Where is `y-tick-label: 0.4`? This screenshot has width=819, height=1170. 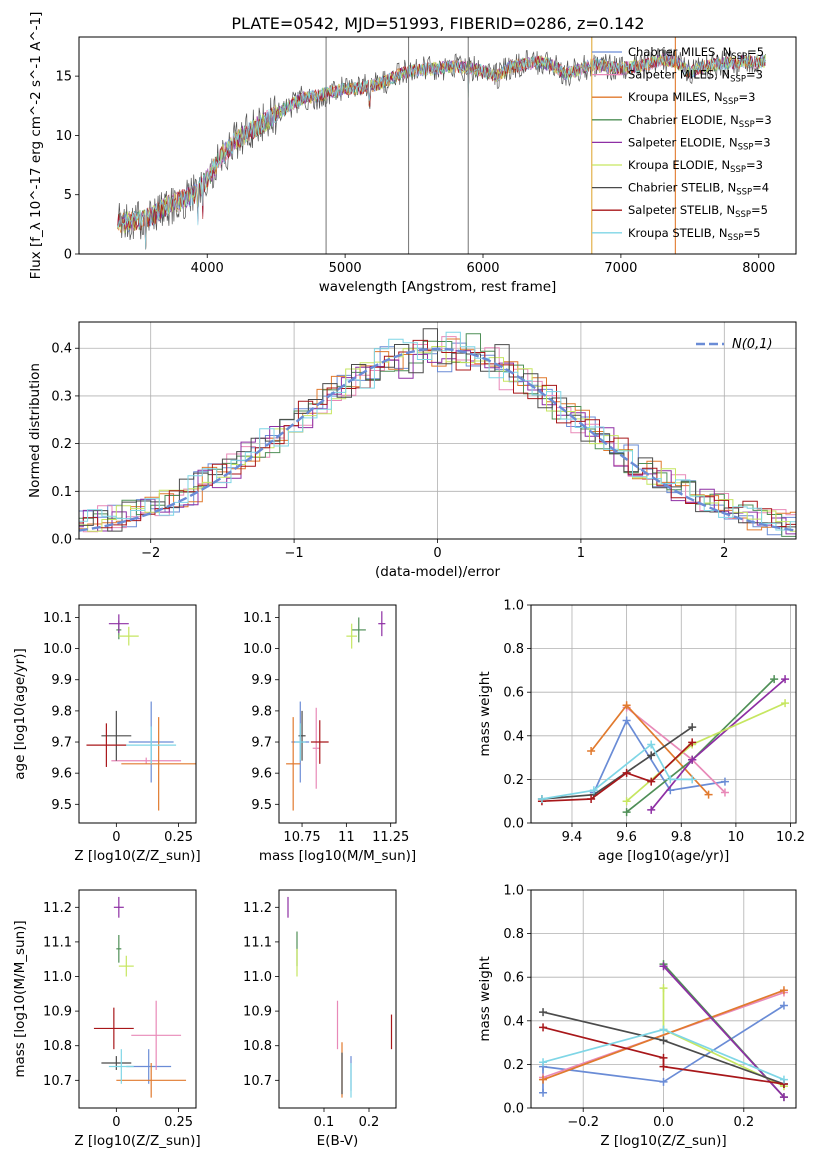
y-tick-label: 0.4 is located at coordinates (61, 349).